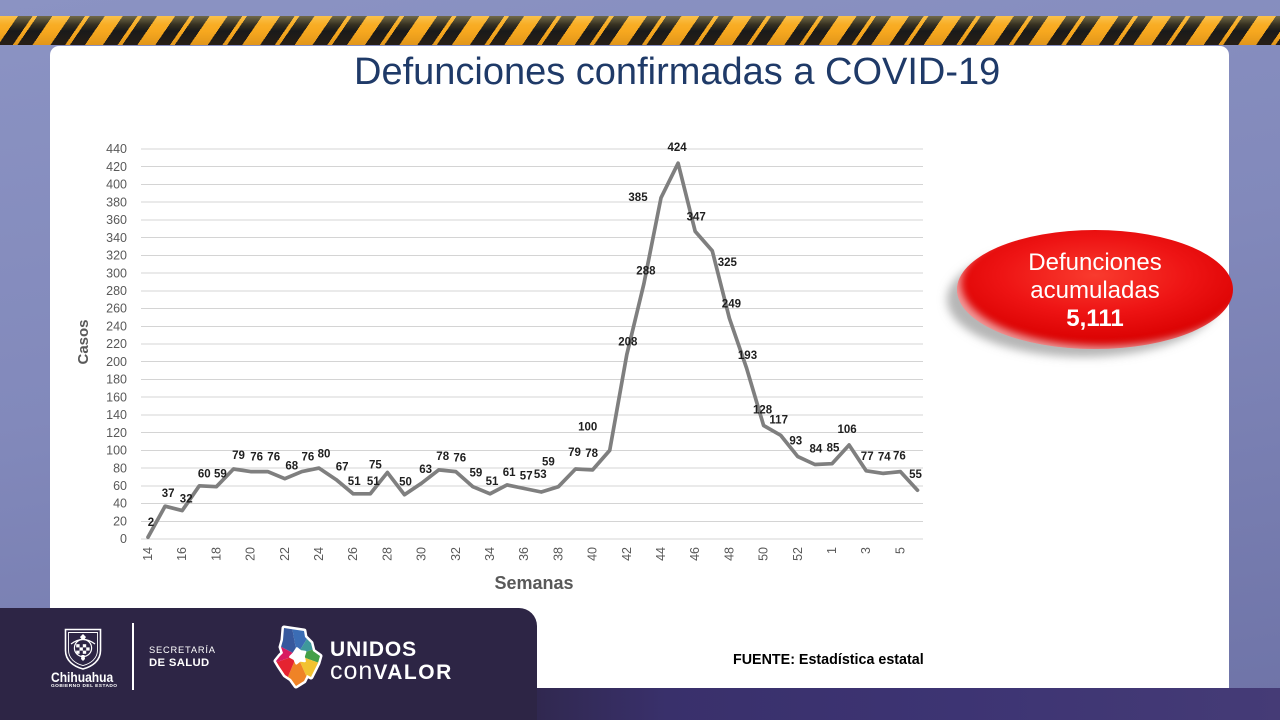  Describe the element at coordinates (116, 185) in the screenshot. I see `svg-text: 400` at that location.